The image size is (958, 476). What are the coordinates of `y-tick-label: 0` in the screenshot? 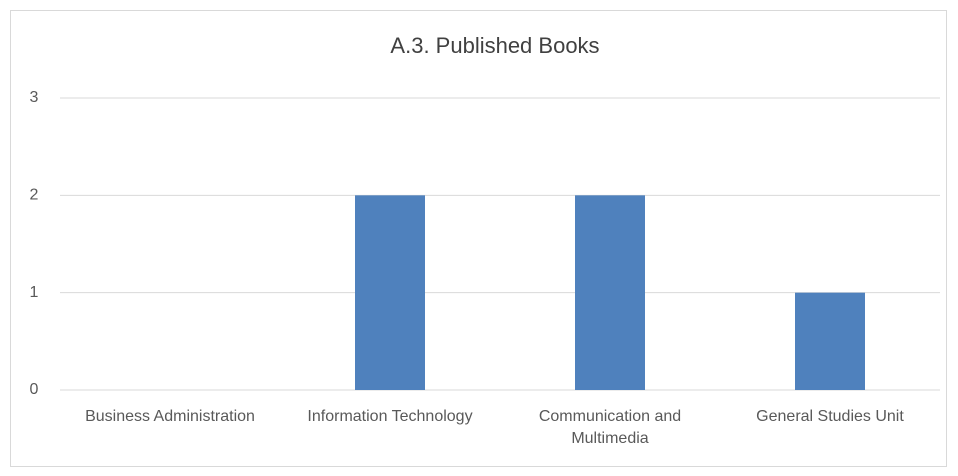 It's located at (34, 389).